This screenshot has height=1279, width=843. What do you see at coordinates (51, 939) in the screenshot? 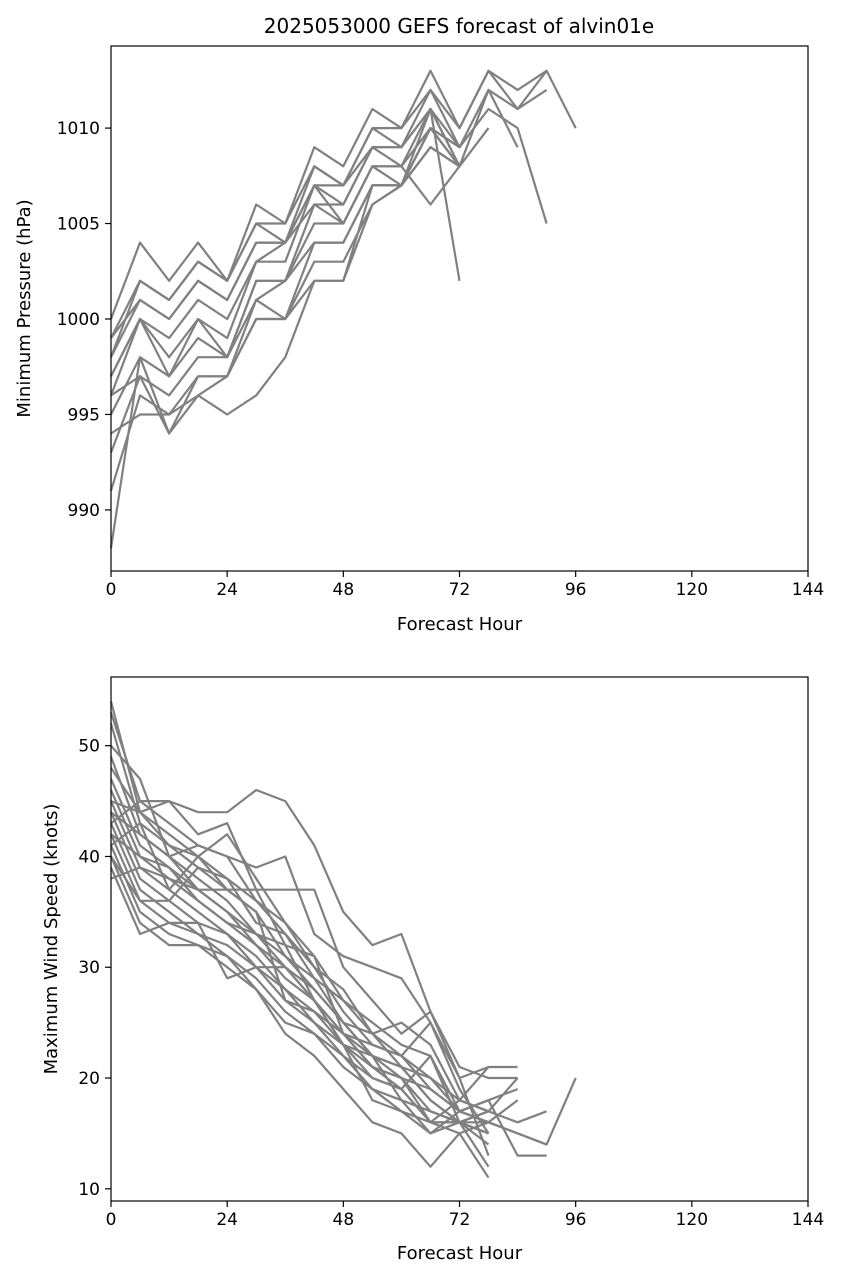
I see `wind-y-axis-label: Maximum Wind Speed (knots)` at bounding box center [51, 939].